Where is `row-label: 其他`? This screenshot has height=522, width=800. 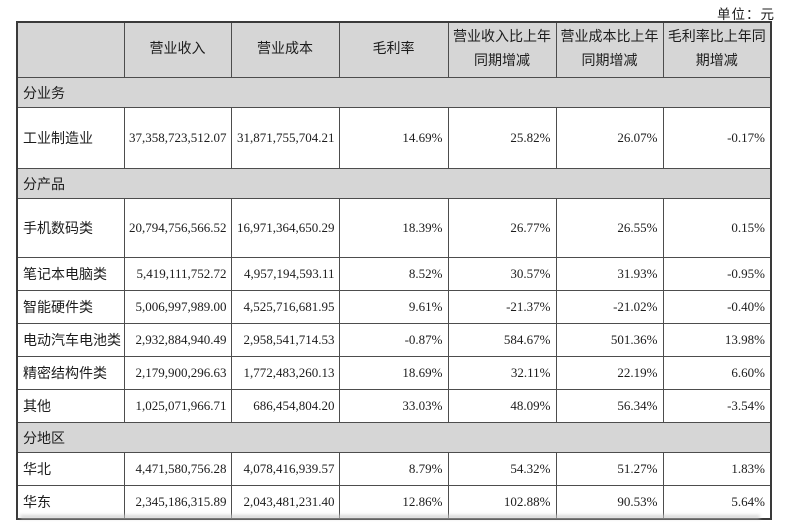 row-label: 其他 is located at coordinates (70, 406).